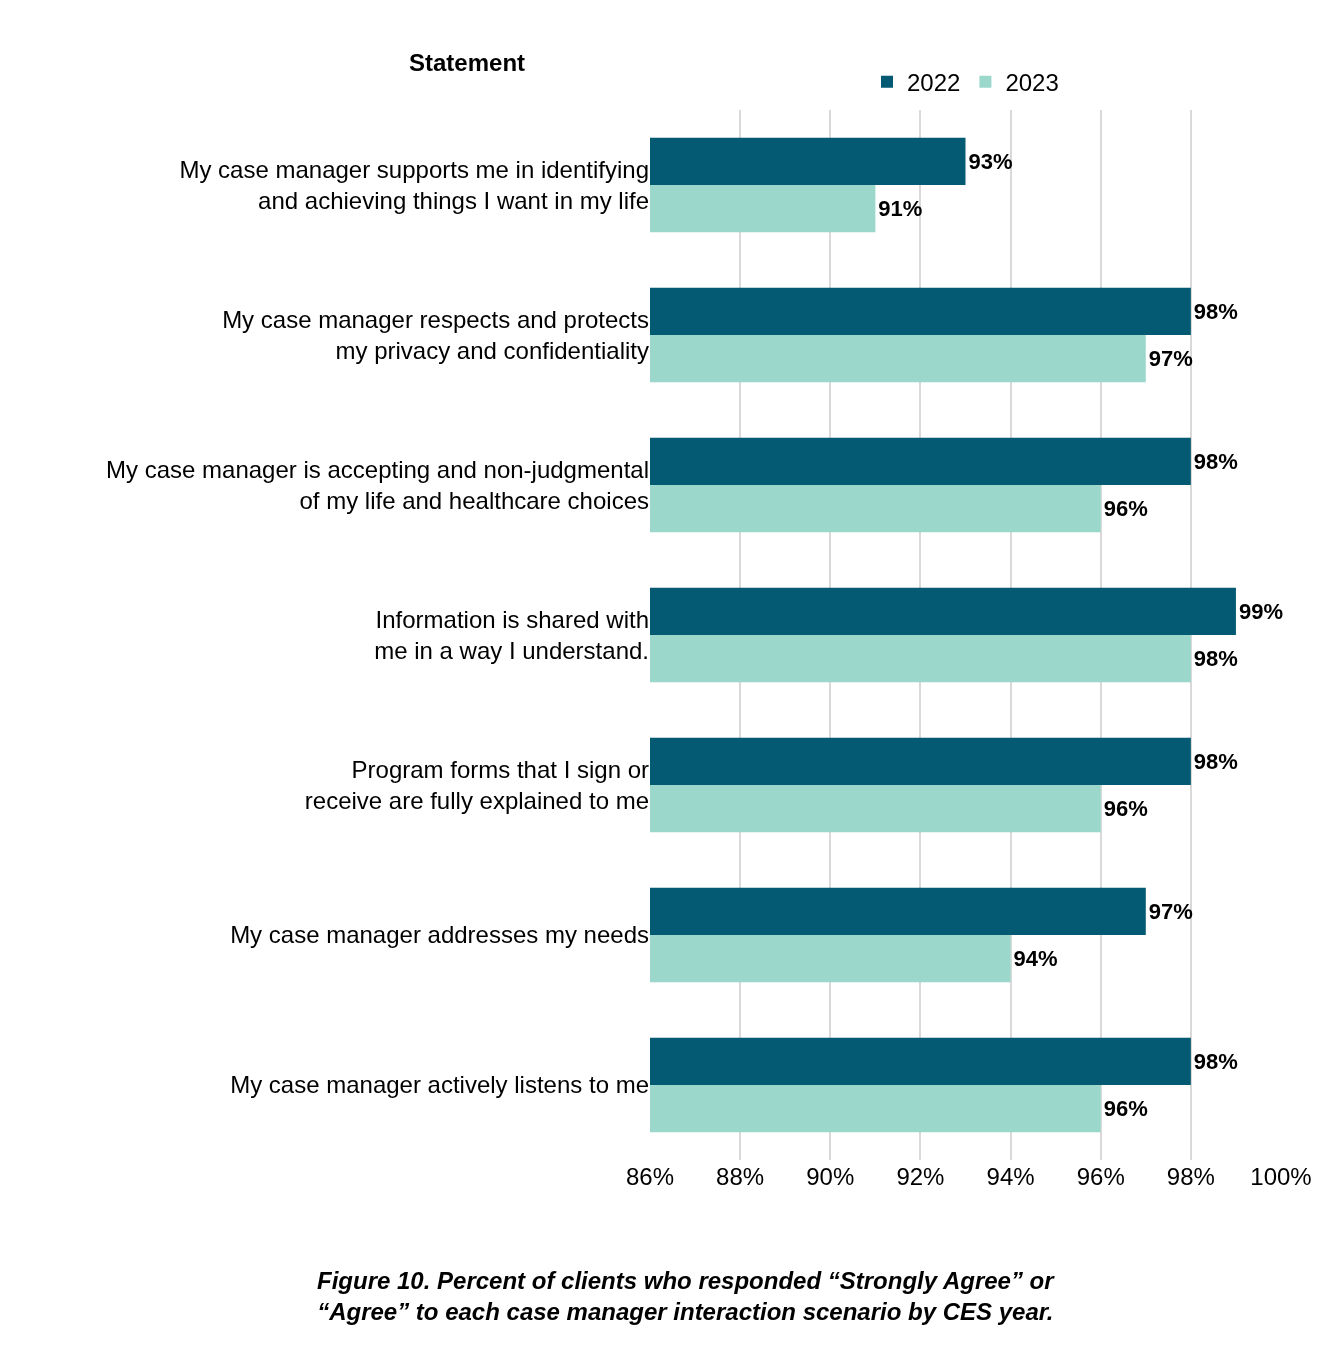 This screenshot has width=1331, height=1365. Describe the element at coordinates (1035, 959) in the screenshot. I see `data-label: 94%` at that location.